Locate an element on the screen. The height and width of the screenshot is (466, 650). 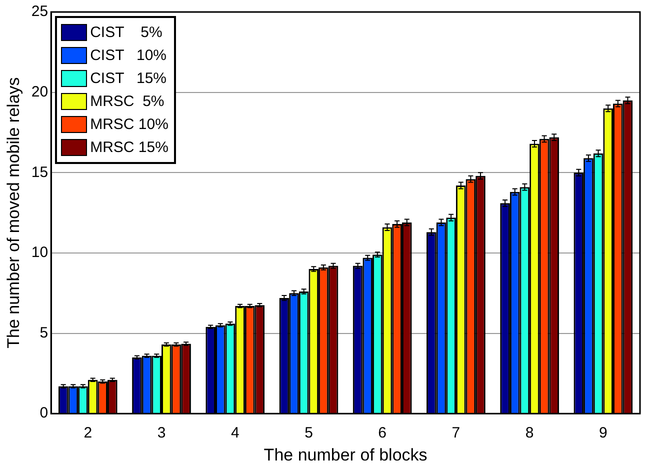
x-tick-label: 6 is located at coordinates (382, 433).